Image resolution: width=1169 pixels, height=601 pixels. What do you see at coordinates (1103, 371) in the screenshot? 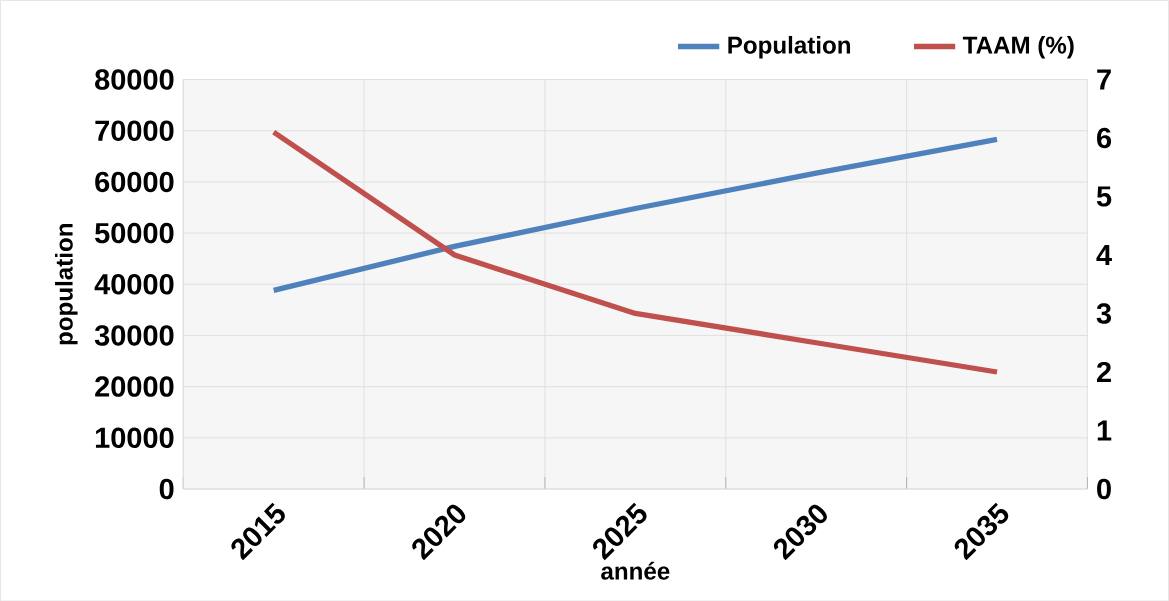
I see `y2-tick-label: 2` at bounding box center [1103, 371].